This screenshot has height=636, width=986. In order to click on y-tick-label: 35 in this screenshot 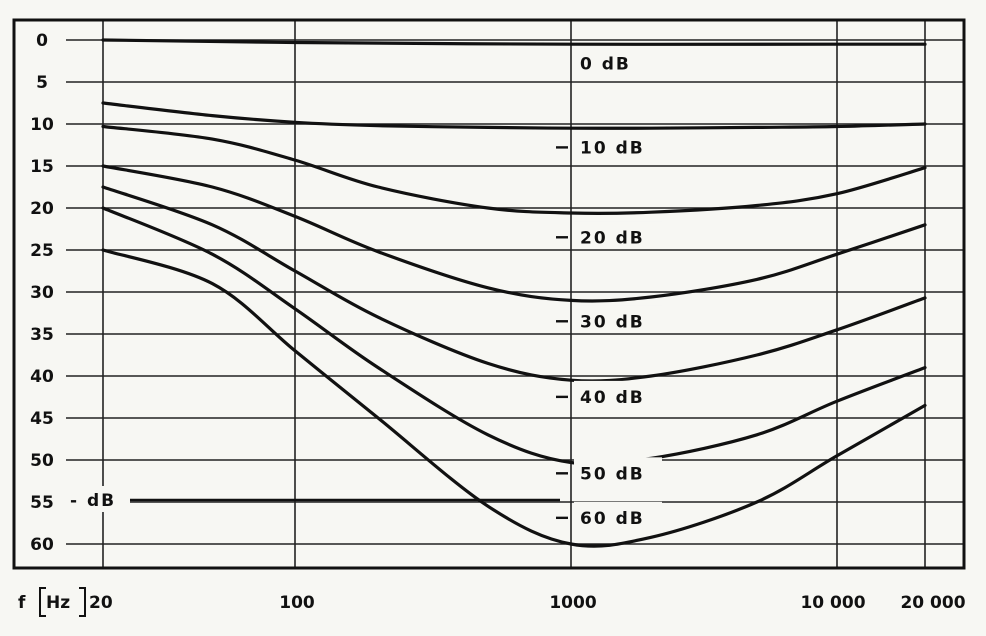, I will do `click(42, 335)`.